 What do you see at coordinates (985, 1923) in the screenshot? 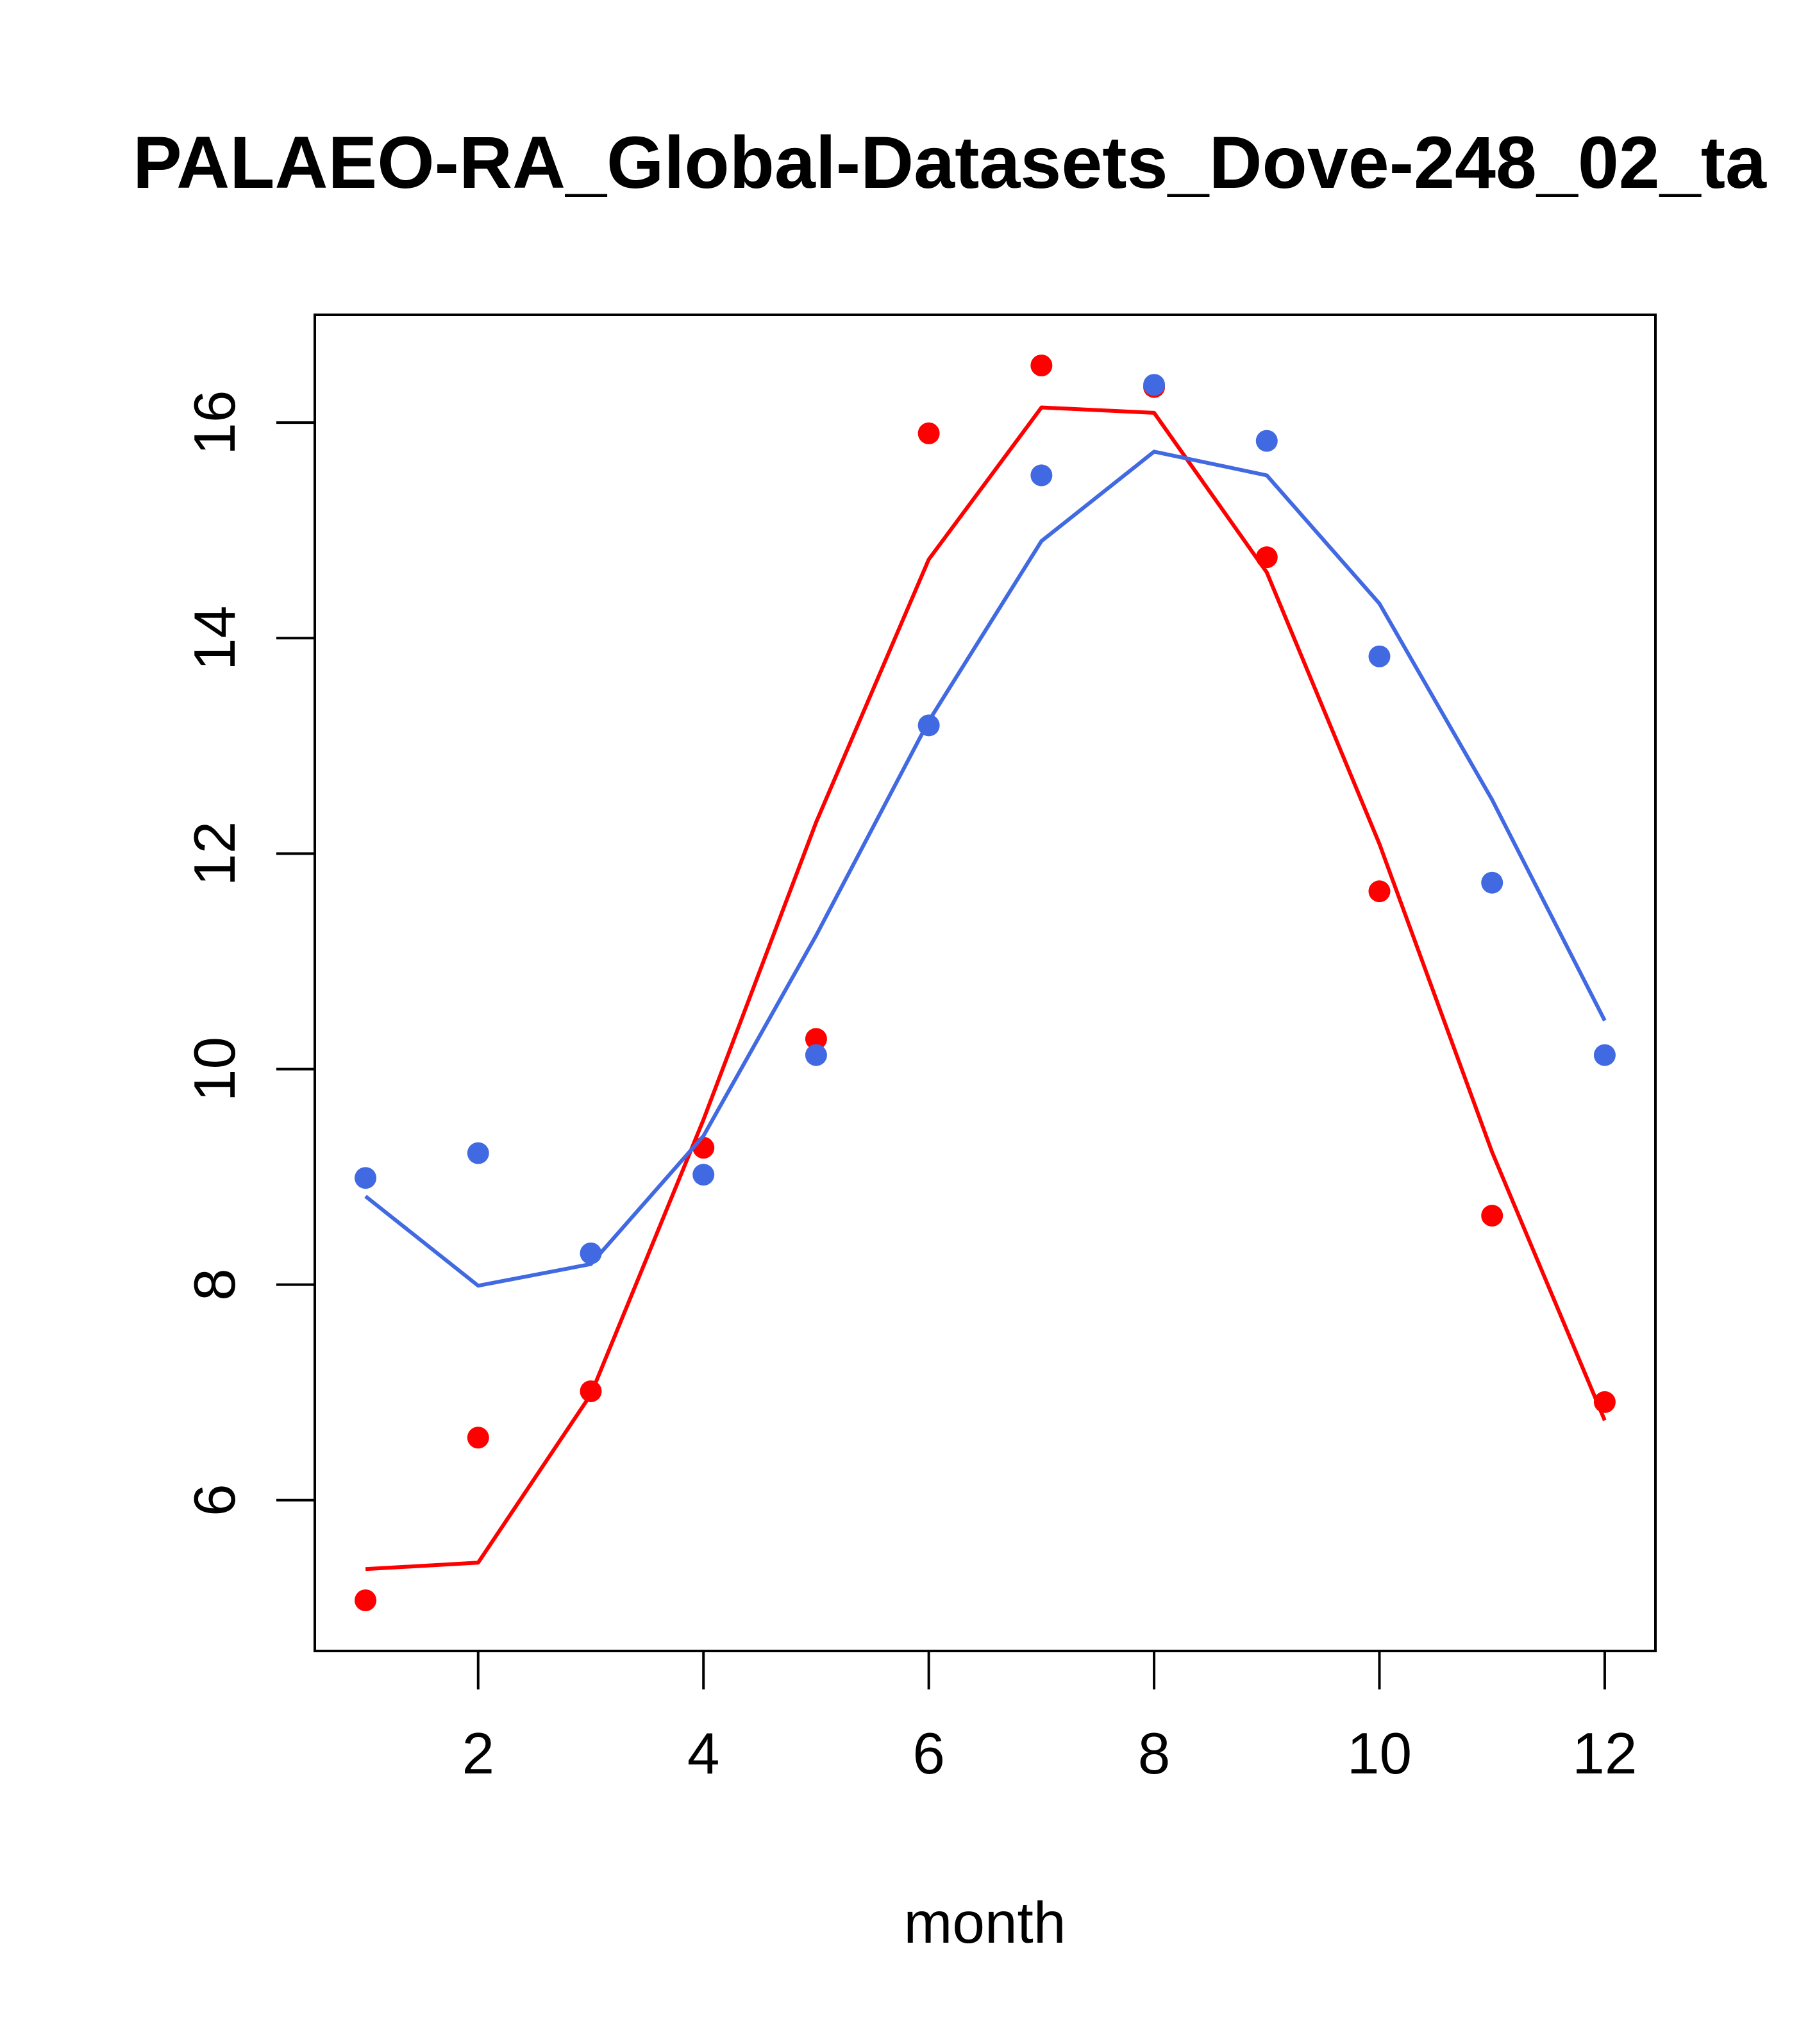
I see `x-axis-label: month` at bounding box center [985, 1923].